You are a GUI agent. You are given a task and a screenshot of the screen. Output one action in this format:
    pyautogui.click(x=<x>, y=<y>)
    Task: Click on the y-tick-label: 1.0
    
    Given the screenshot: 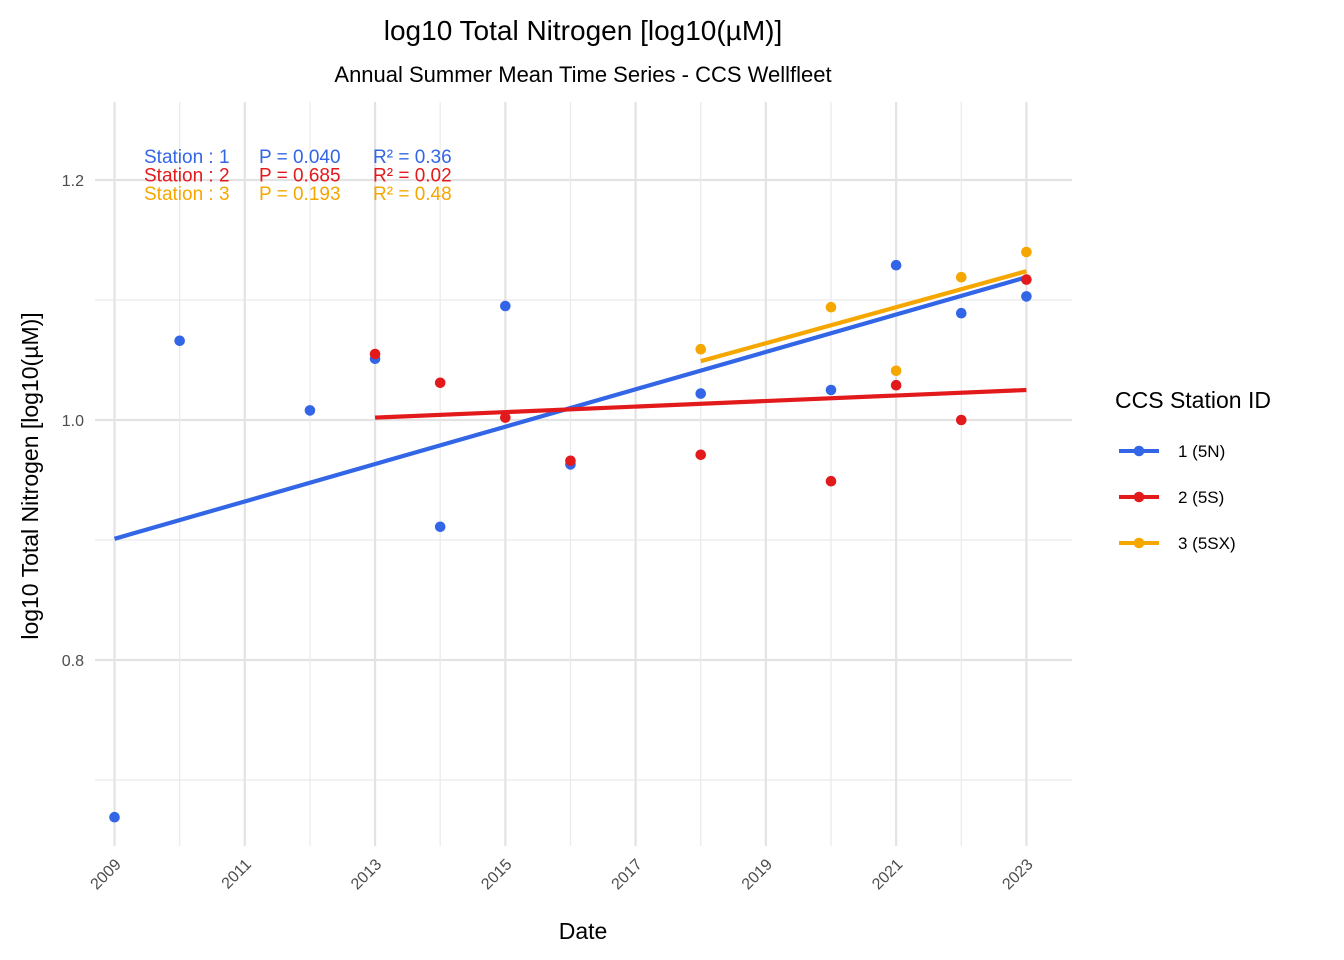 What is the action you would take?
    pyautogui.click(x=73, y=421)
    